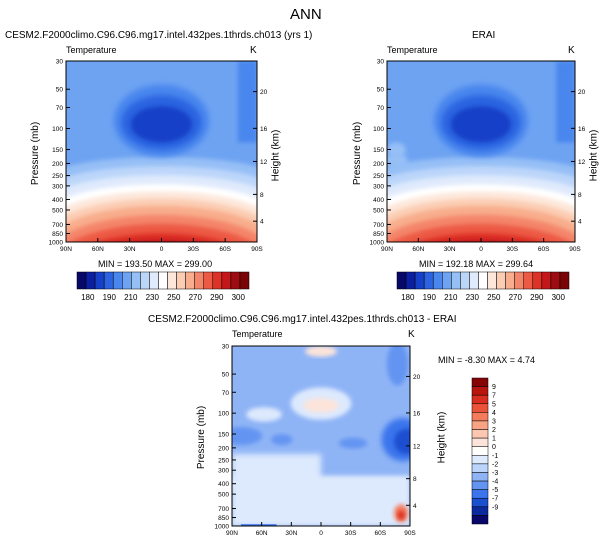 Image resolution: width=612 pixels, height=547 pixels. What do you see at coordinates (131, 297) in the screenshot?
I see `colorbar1-label: 210` at bounding box center [131, 297].